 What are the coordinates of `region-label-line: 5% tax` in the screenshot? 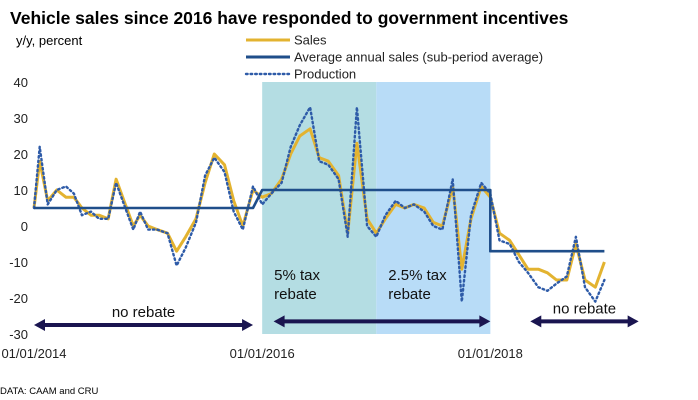 It's located at (297, 275).